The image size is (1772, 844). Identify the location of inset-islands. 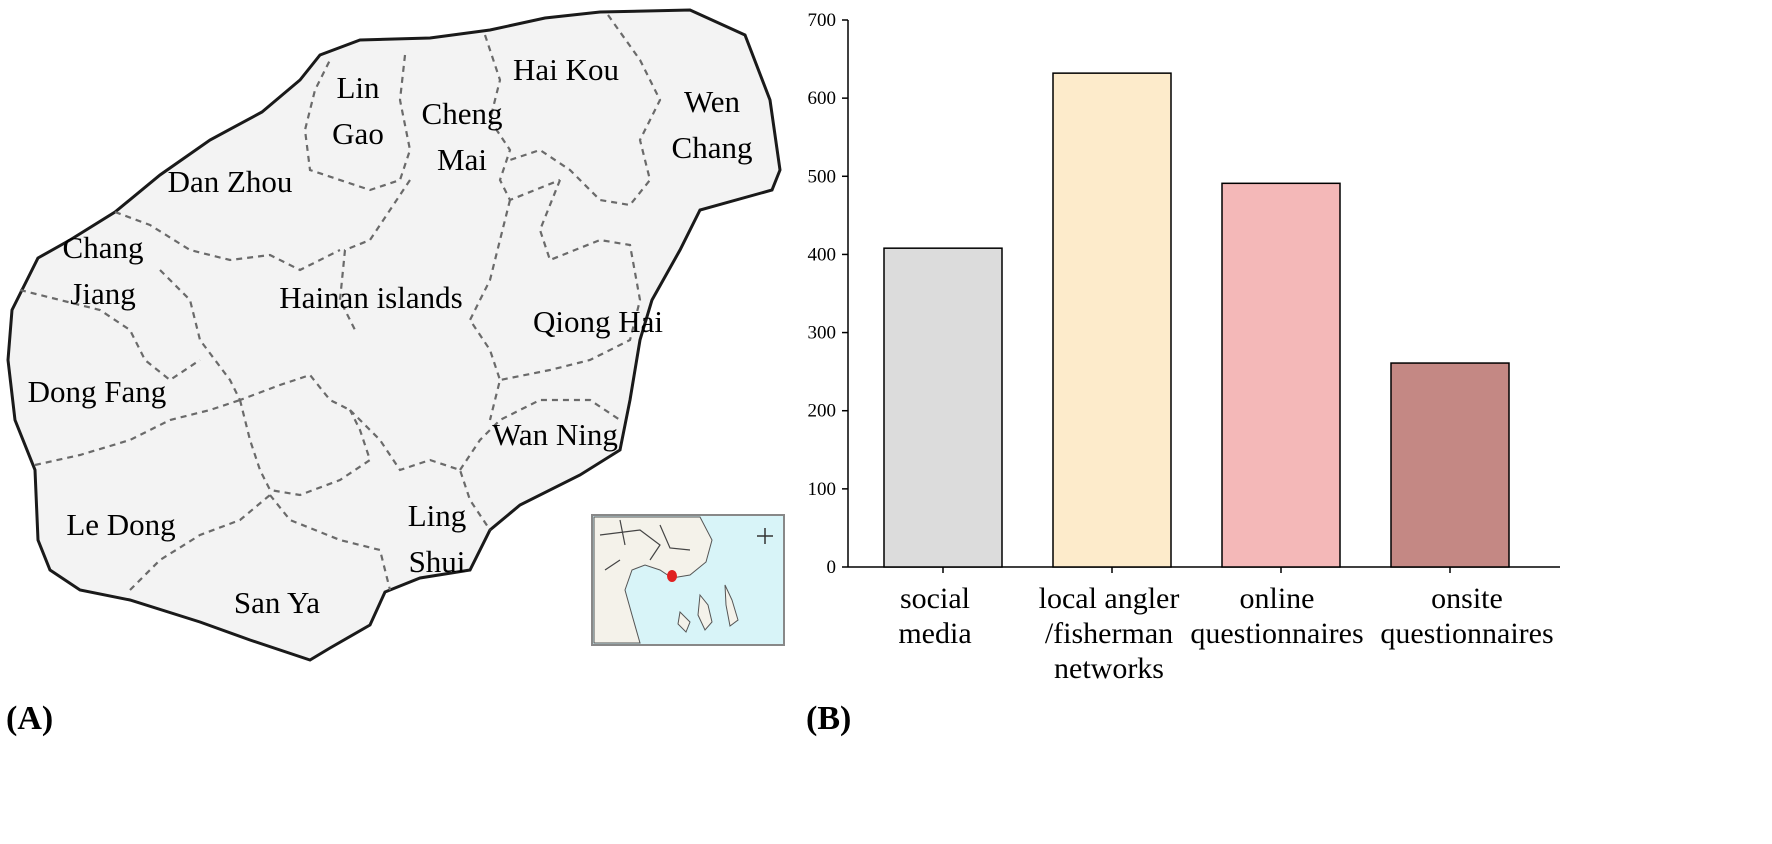
(708, 608).